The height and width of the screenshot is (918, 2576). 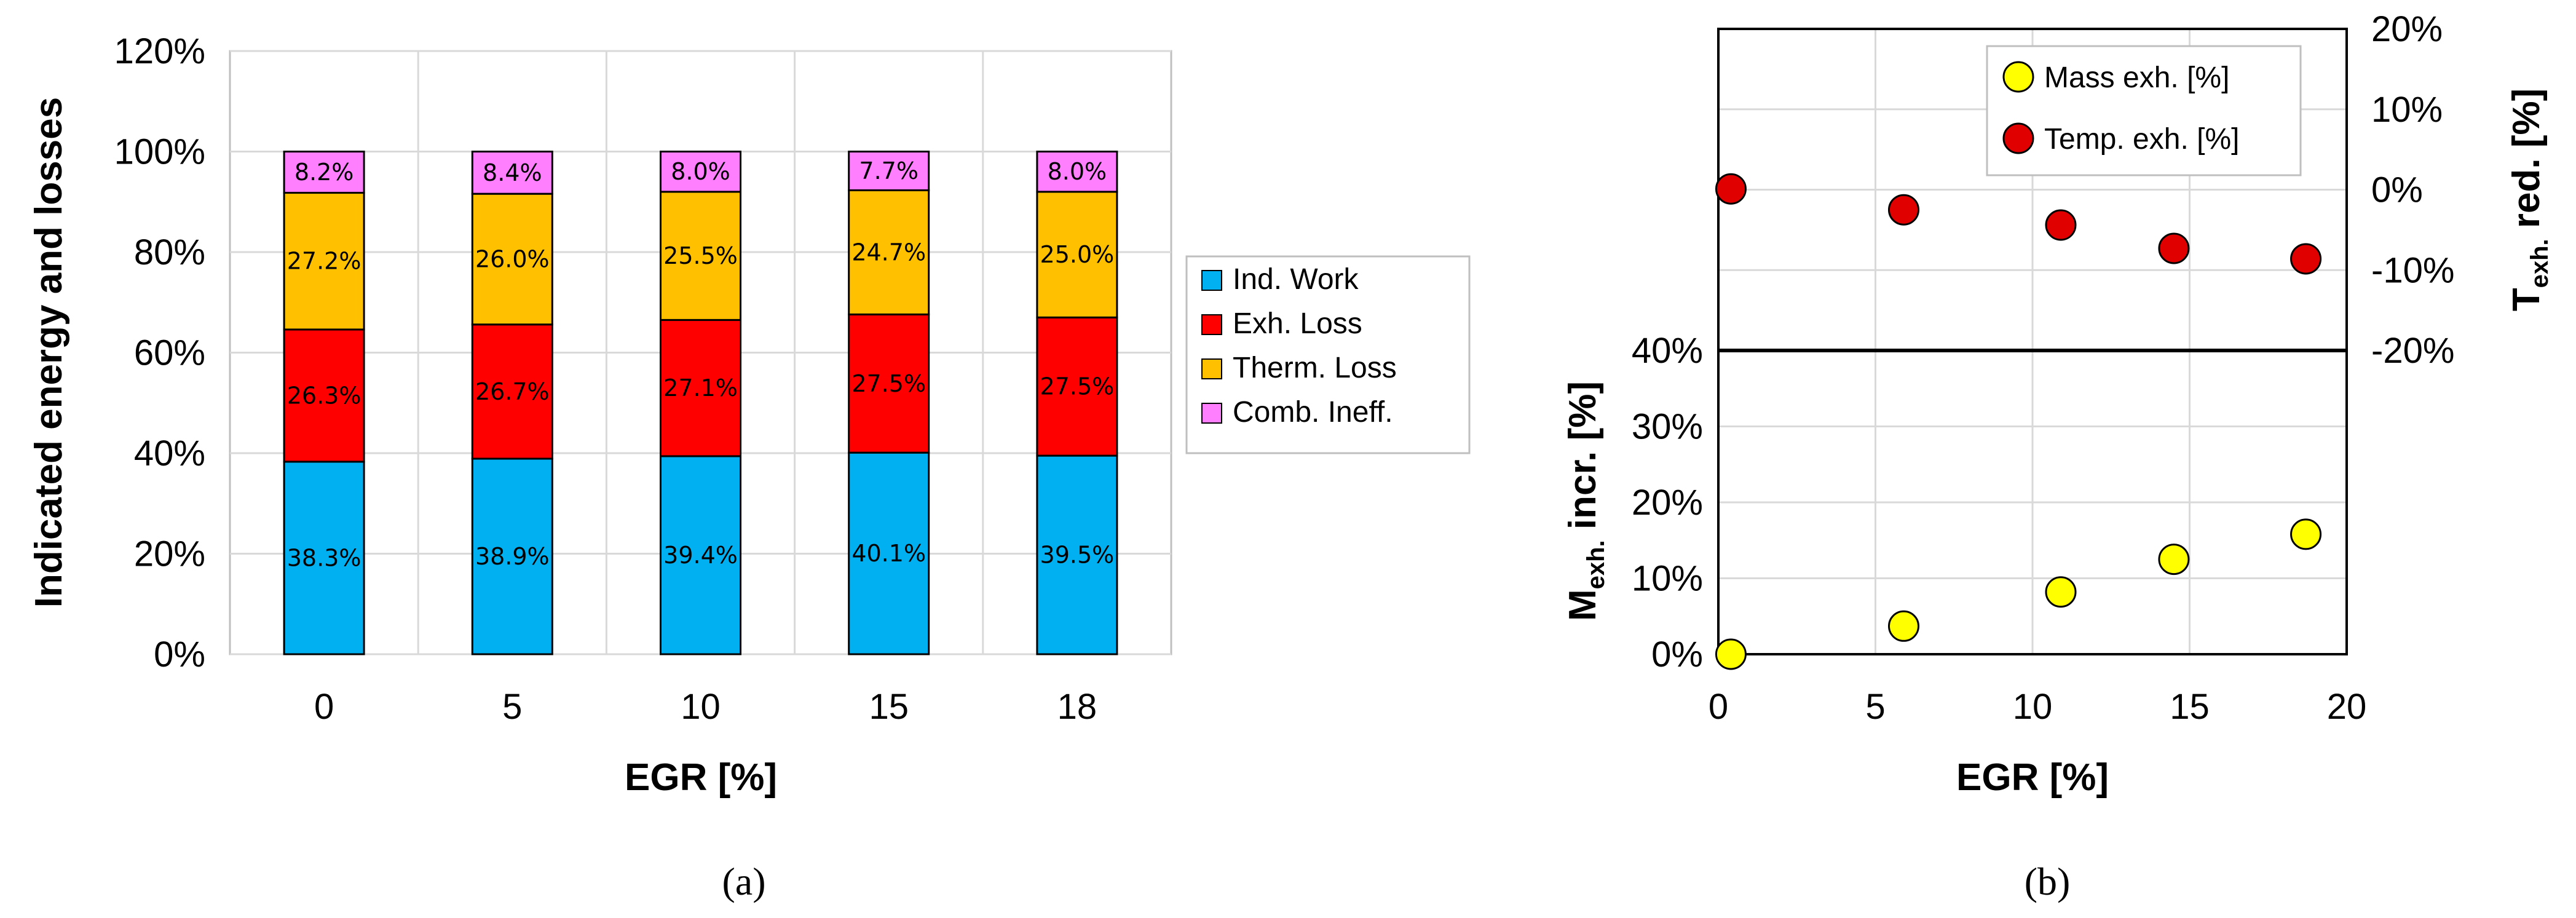 I want to click on bar-data-label: 27.2%, so click(x=324, y=261).